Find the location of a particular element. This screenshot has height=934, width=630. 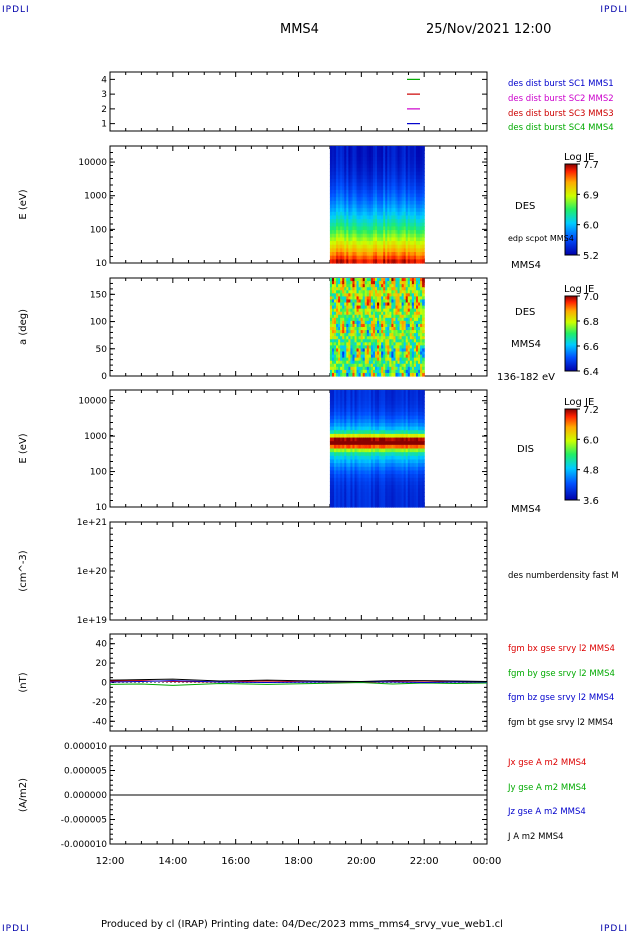

panel-6-legend-bt: fgm bt gse srvy l2 MMS4 is located at coordinates (560, 723).